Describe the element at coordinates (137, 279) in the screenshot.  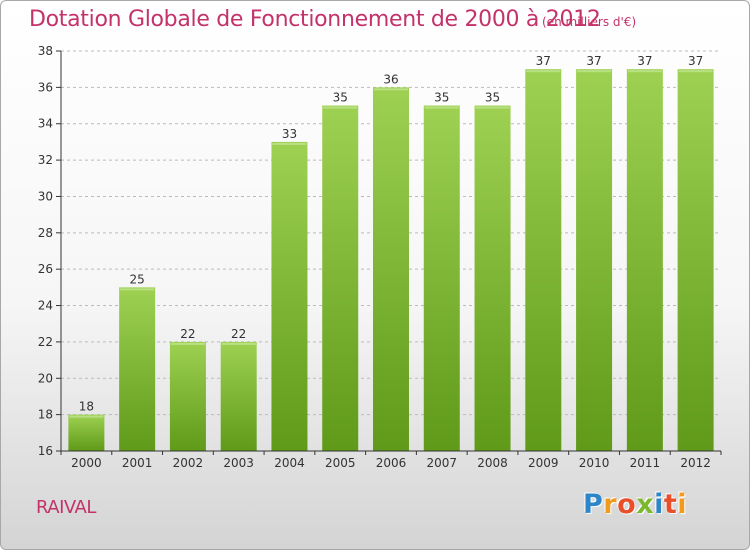
I see `data-label: 25` at that location.